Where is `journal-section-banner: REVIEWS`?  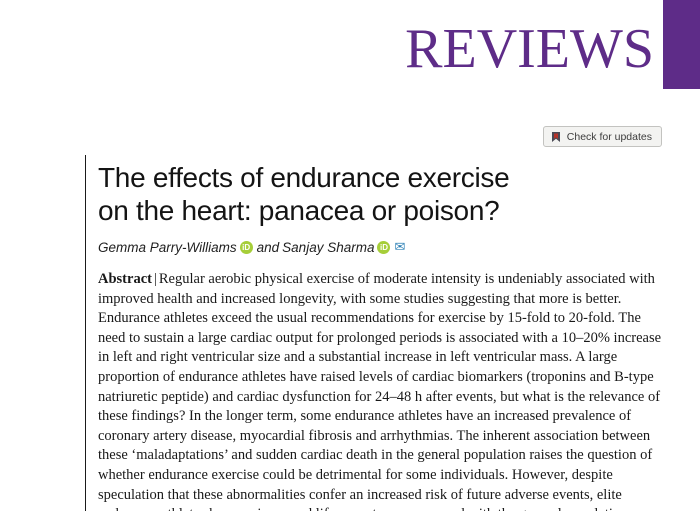 journal-section-banner: REVIEWS is located at coordinates (529, 49).